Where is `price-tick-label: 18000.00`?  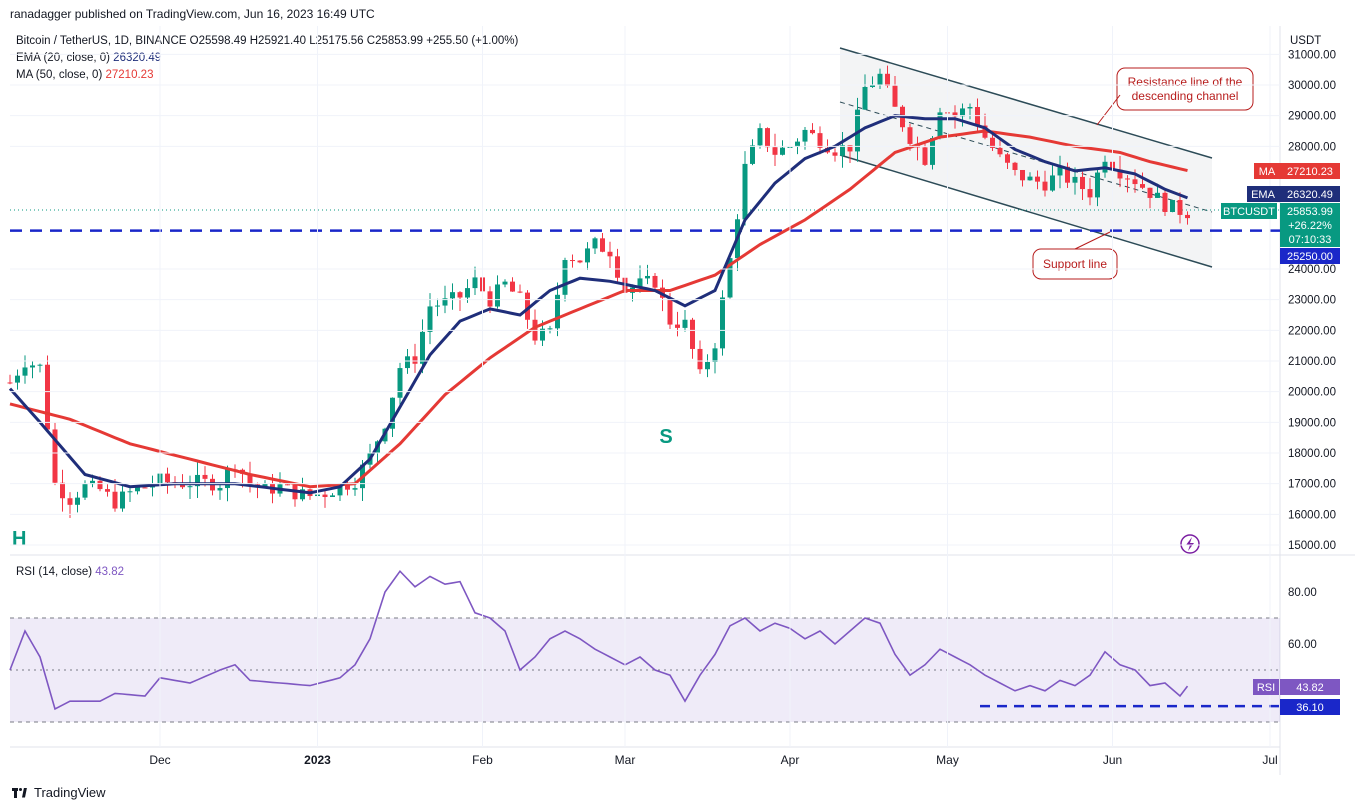 price-tick-label: 18000.00 is located at coordinates (1312, 454).